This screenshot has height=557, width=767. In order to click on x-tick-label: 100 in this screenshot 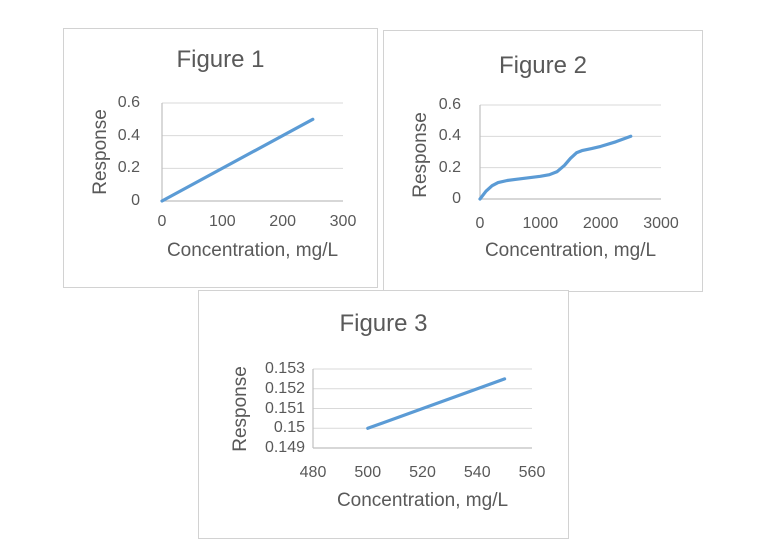, I will do `click(222, 221)`.